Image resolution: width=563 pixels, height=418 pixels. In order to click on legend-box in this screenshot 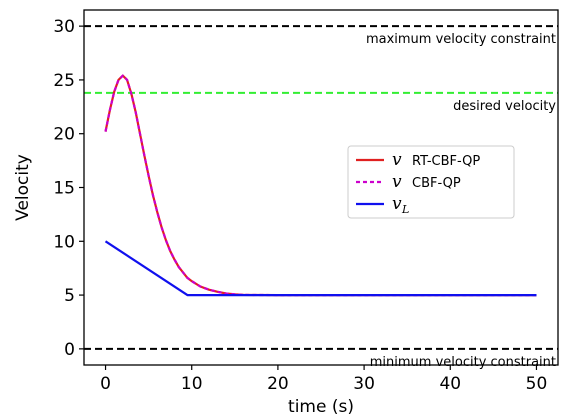, I will do `click(431, 182)`.